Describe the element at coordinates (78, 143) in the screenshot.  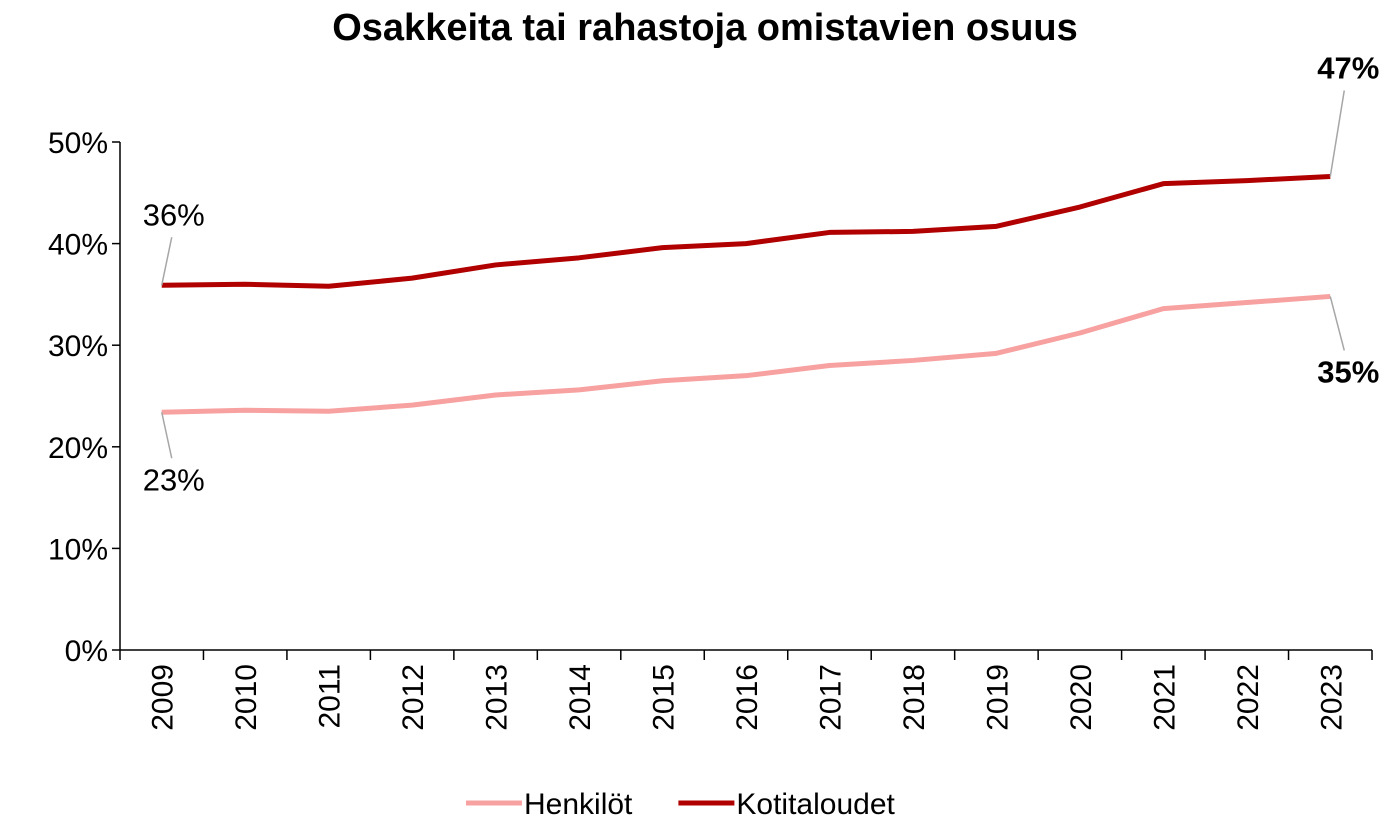
I see `y-tick-label: 50%` at that location.